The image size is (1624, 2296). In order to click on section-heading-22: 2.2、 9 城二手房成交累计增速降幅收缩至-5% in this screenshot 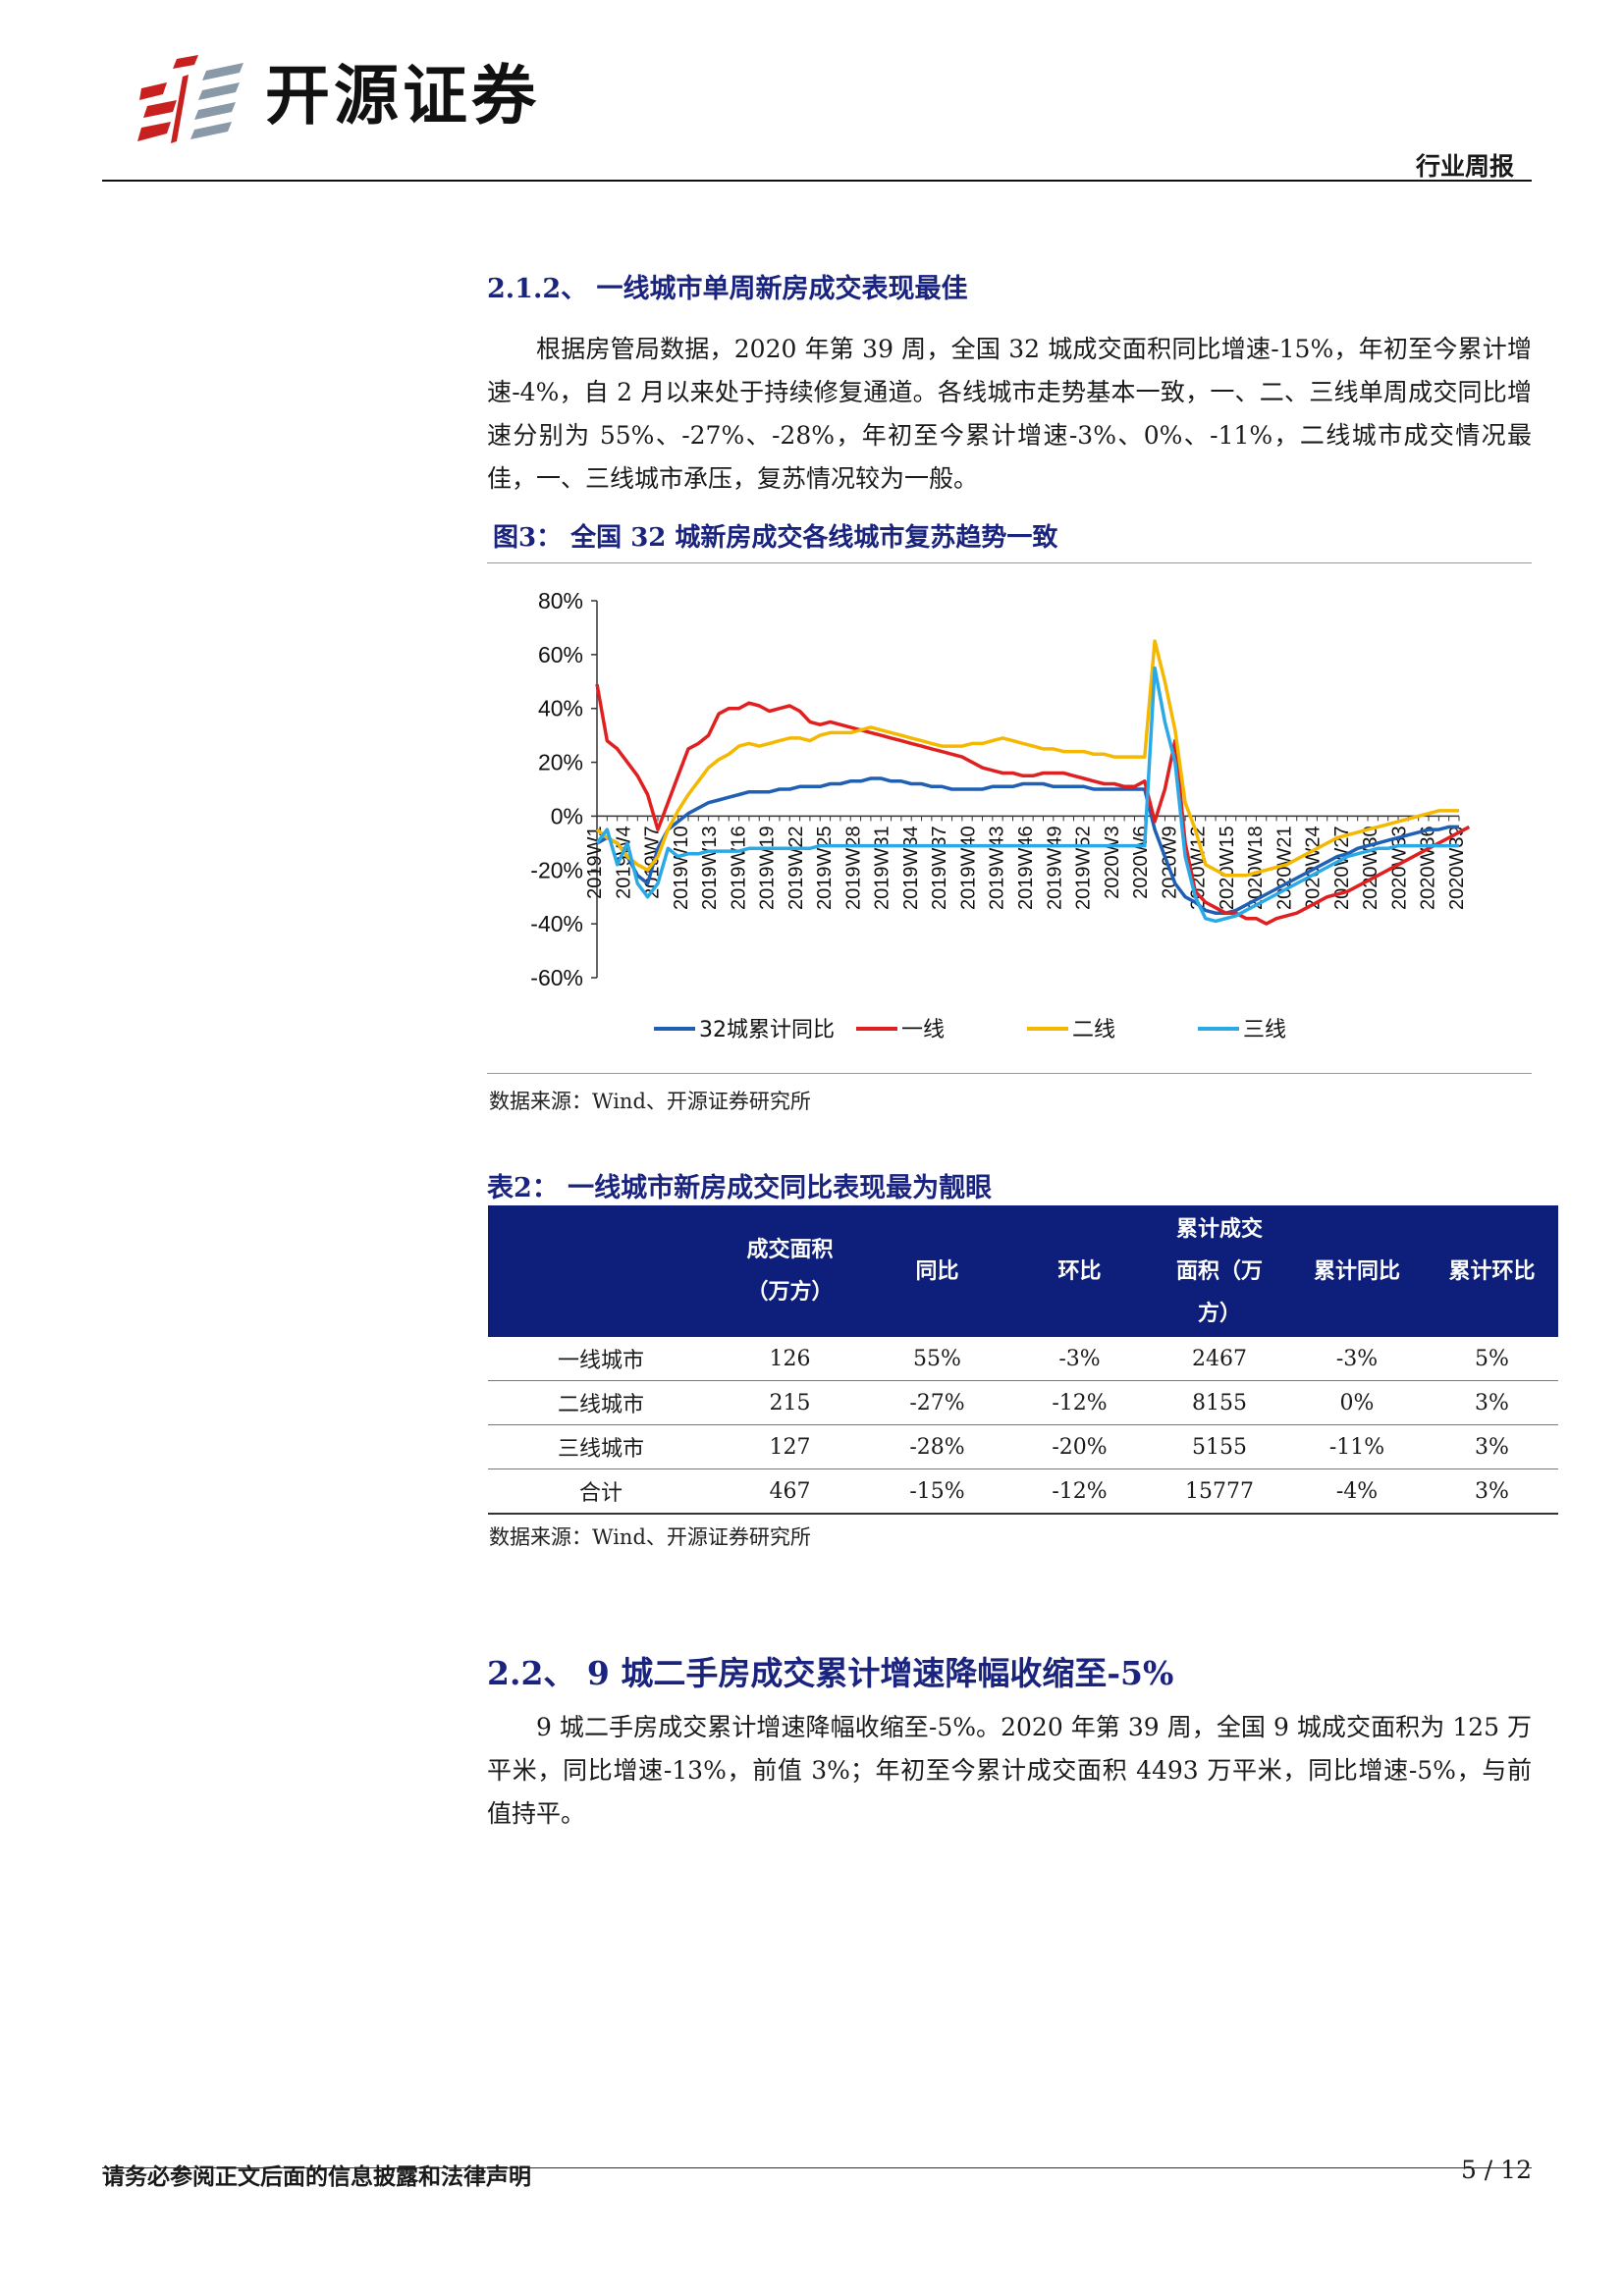, I will do `click(830, 1673)`.